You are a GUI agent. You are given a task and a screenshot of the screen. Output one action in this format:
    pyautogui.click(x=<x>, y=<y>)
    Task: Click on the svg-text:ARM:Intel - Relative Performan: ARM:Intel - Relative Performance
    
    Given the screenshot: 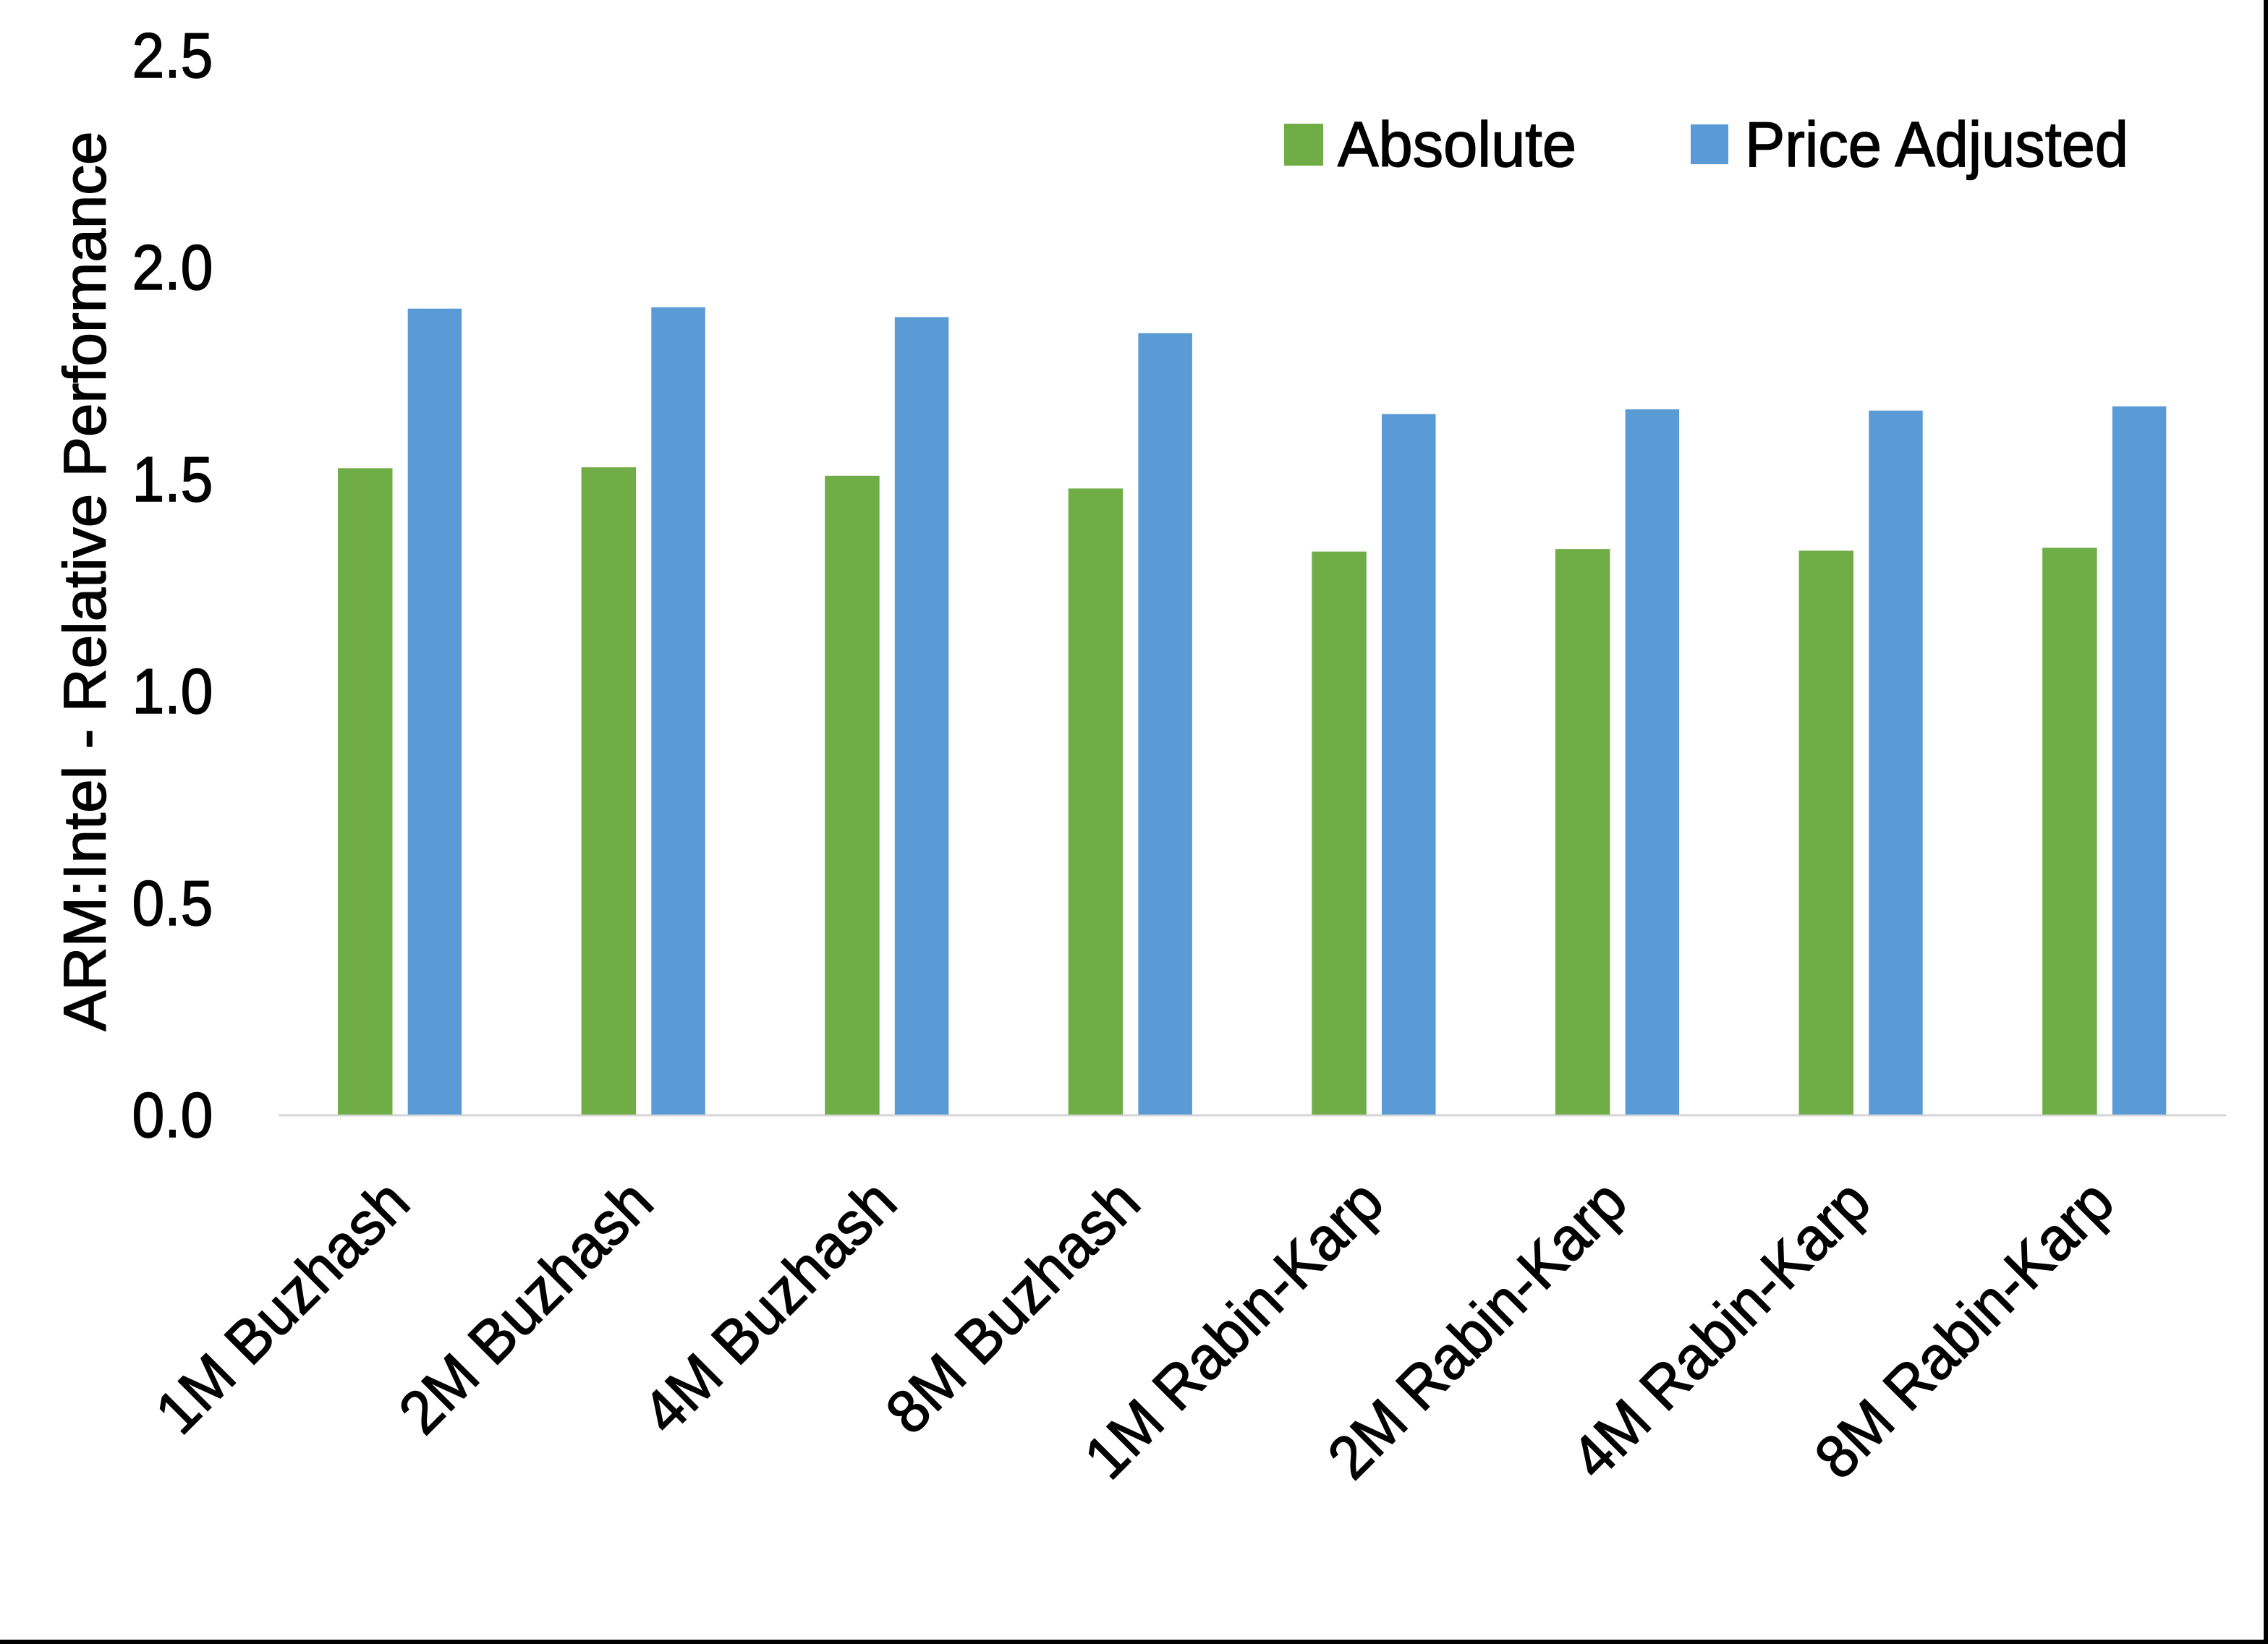 What is the action you would take?
    pyautogui.click(x=85, y=581)
    